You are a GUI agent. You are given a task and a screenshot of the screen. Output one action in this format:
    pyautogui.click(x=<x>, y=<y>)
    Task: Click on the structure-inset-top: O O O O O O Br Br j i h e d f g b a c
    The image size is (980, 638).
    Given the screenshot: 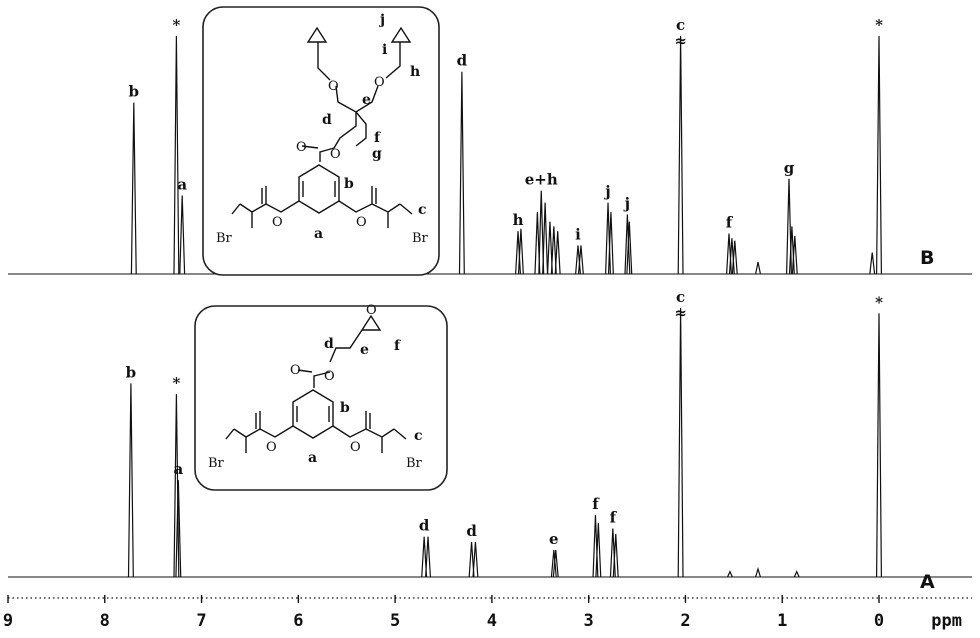 What is the action you would take?
    pyautogui.click(x=321, y=141)
    